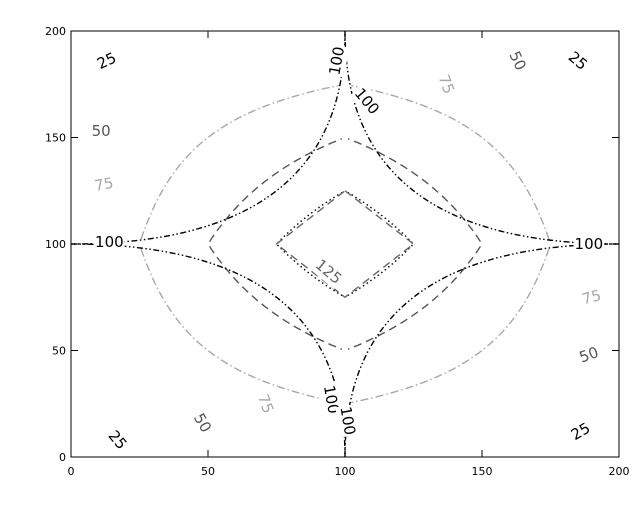  Describe the element at coordinates (62, 457) in the screenshot. I see `y-tick-label: 0` at that location.